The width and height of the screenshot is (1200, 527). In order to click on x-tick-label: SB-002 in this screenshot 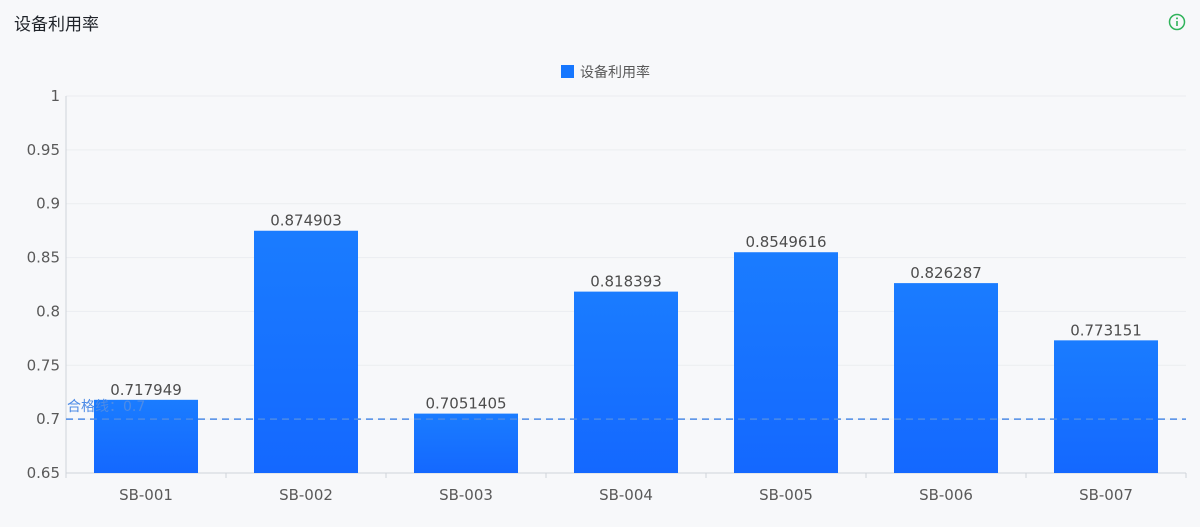, I will do `click(306, 495)`.